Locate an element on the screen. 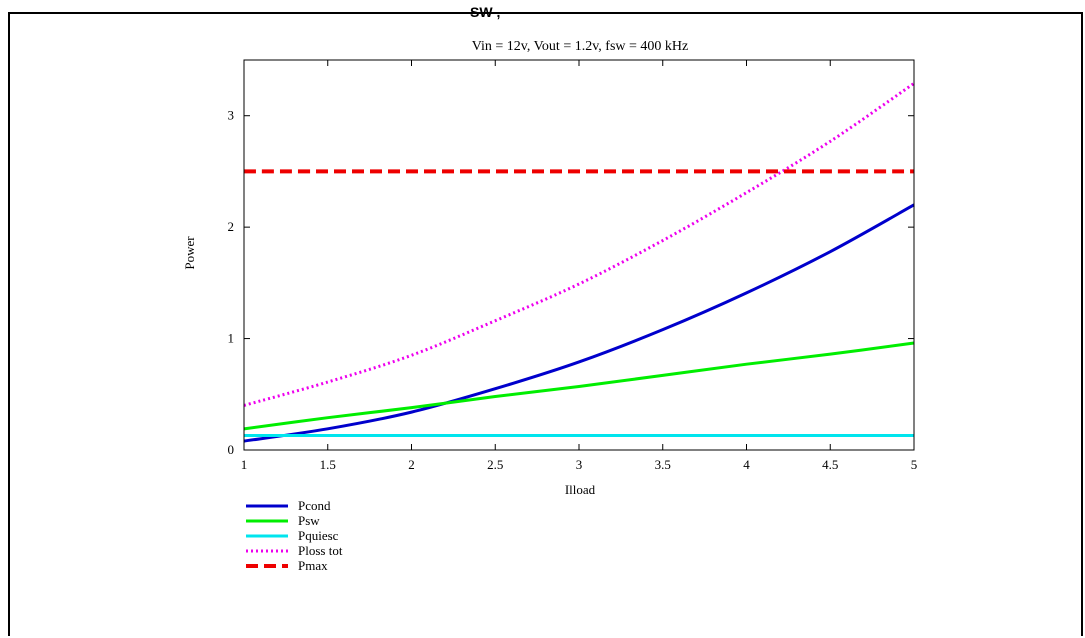 The height and width of the screenshot is (638, 1085). legend-item: Pcond is located at coordinates (288, 505).